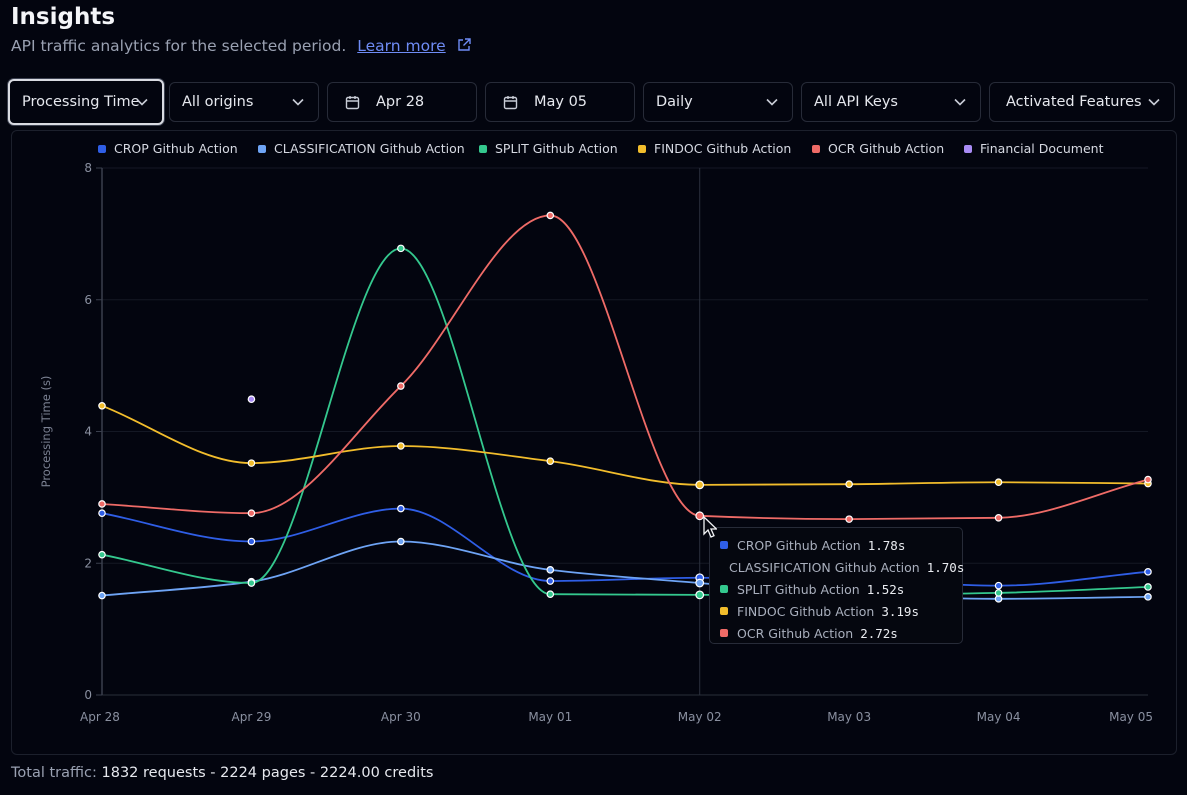 This screenshot has height=795, width=1187. I want to click on y-tick-label: 4, so click(88, 432).